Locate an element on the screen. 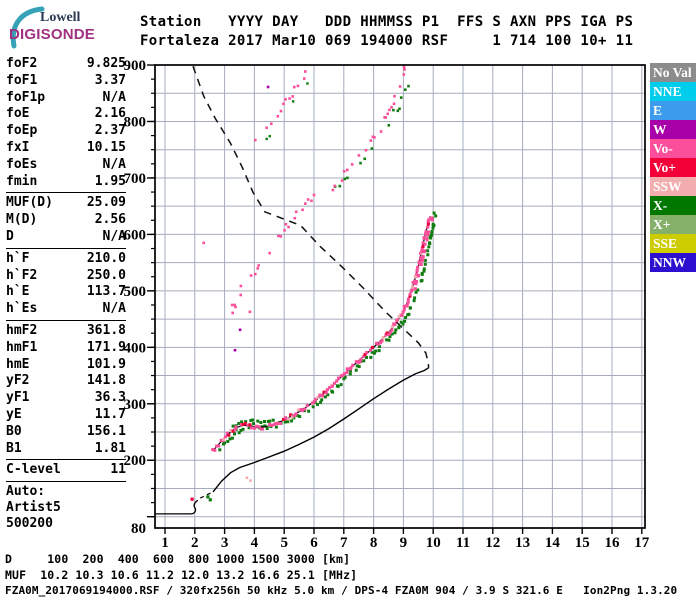 This screenshot has height=600, width=700. y-axis-label: 300 is located at coordinates (135, 405).